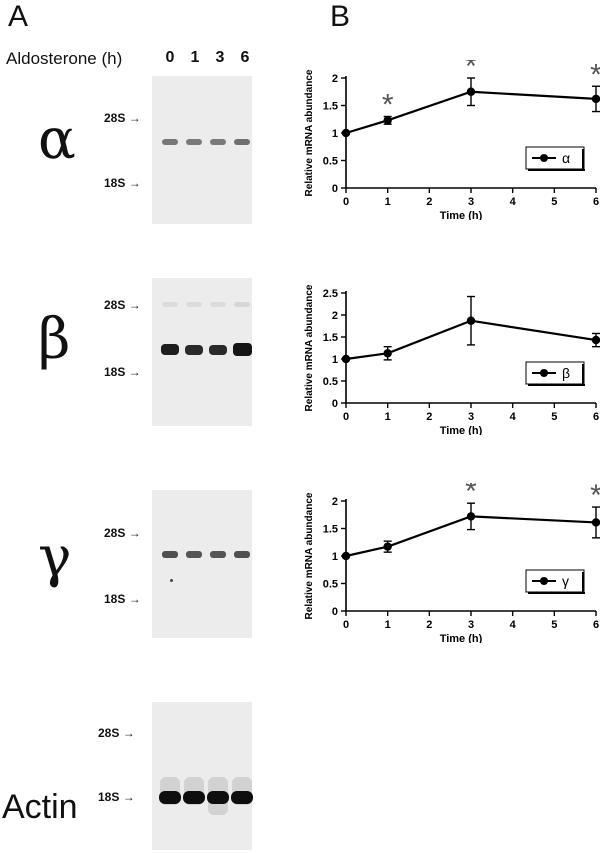  I want to click on blot-label-actin: Actin, so click(40, 807).